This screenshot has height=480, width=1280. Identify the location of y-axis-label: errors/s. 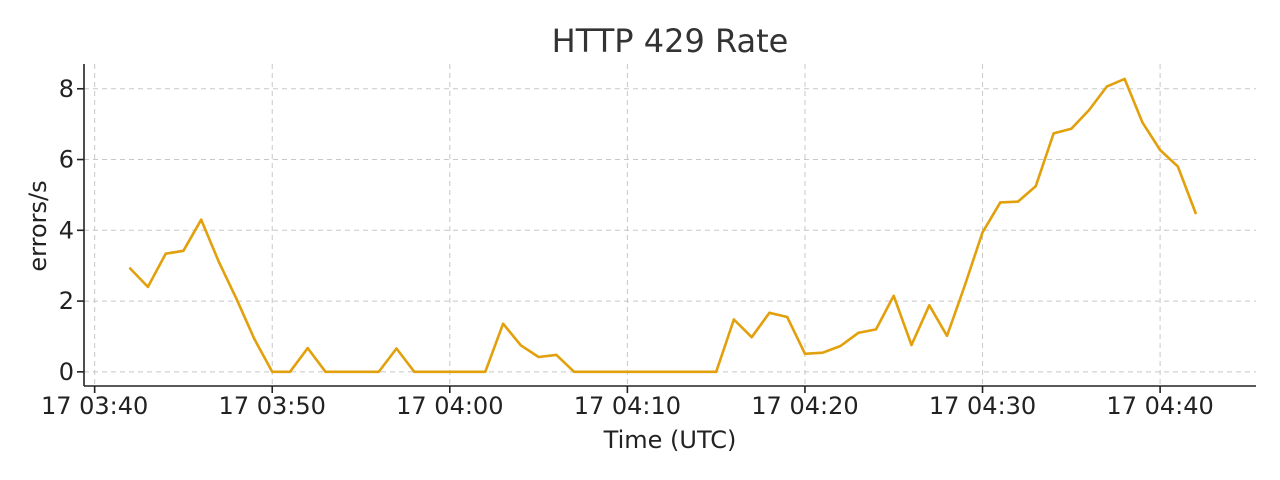
(38, 225).